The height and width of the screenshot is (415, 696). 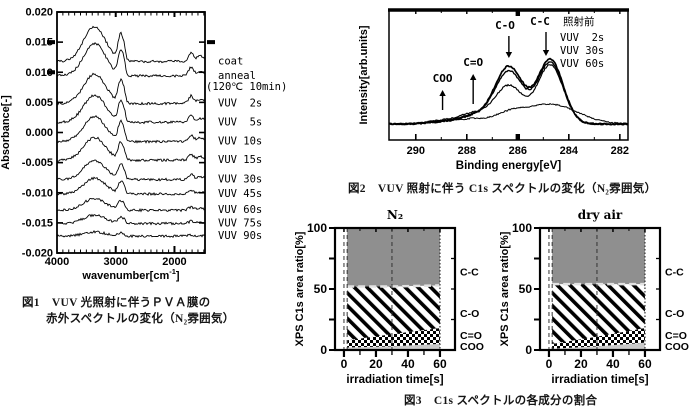 I want to click on fig3b-y-tick-label: 50, so click(x=526, y=289).